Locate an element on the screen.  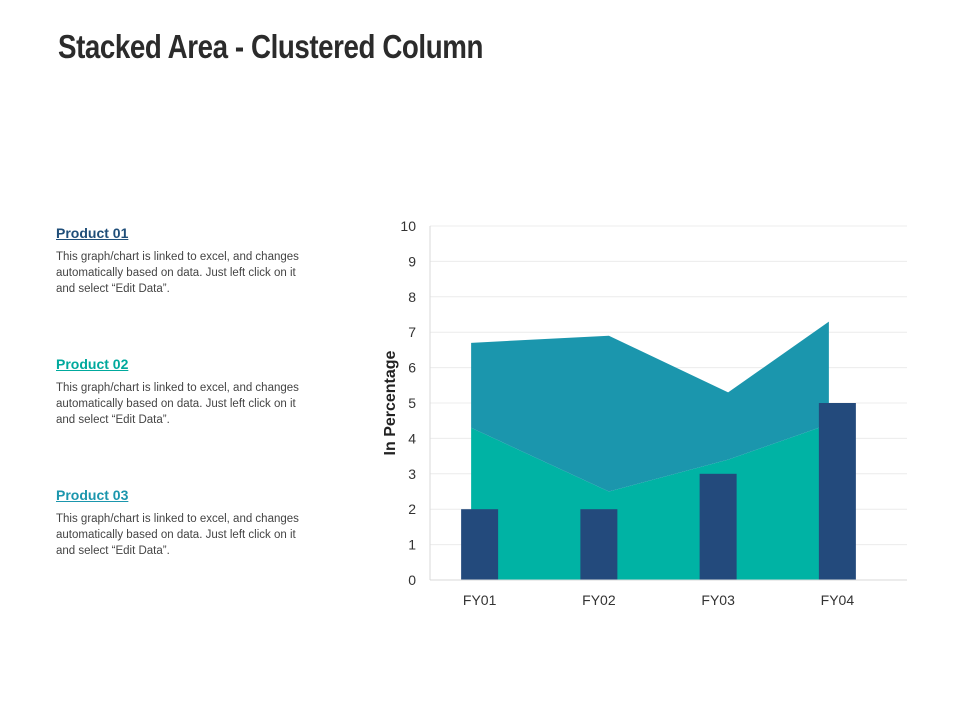
area-series-layer is located at coordinates (650, 450).